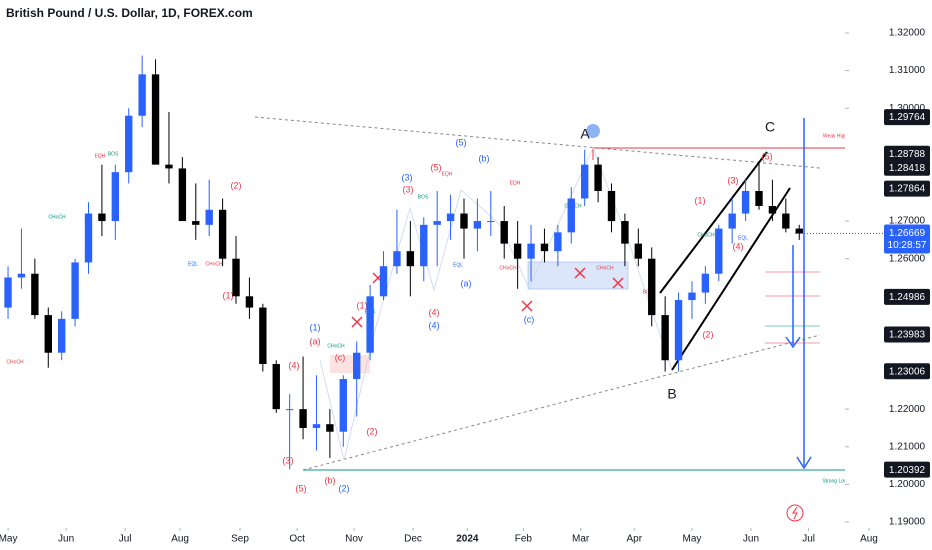  What do you see at coordinates (888, 275) in the screenshot?
I see `price-axis` at bounding box center [888, 275].